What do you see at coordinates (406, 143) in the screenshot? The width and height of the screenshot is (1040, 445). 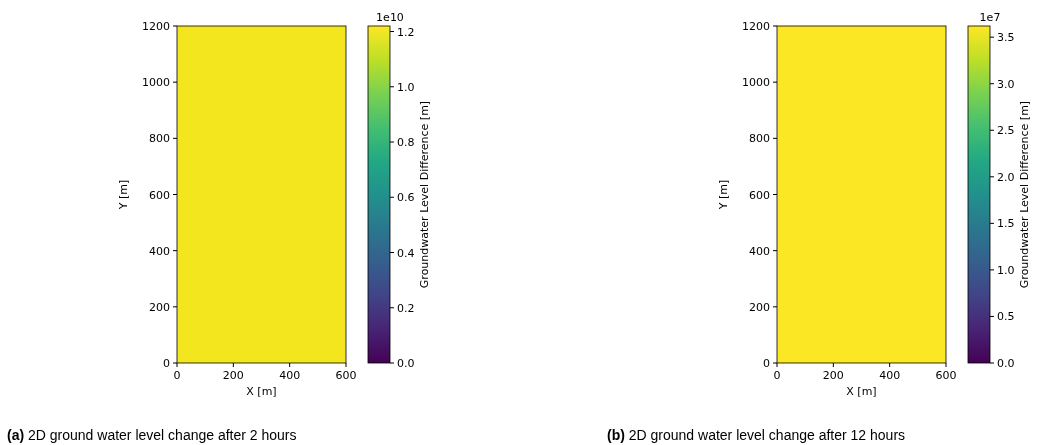 I see `color-bar-label: 0.8` at bounding box center [406, 143].